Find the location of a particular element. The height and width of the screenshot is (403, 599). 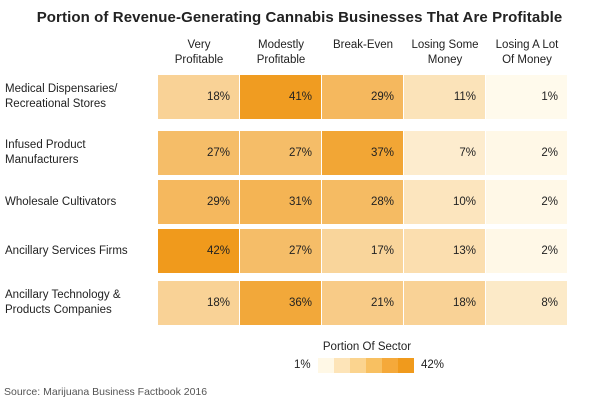

heatmap-cell: 37% is located at coordinates (362, 153).